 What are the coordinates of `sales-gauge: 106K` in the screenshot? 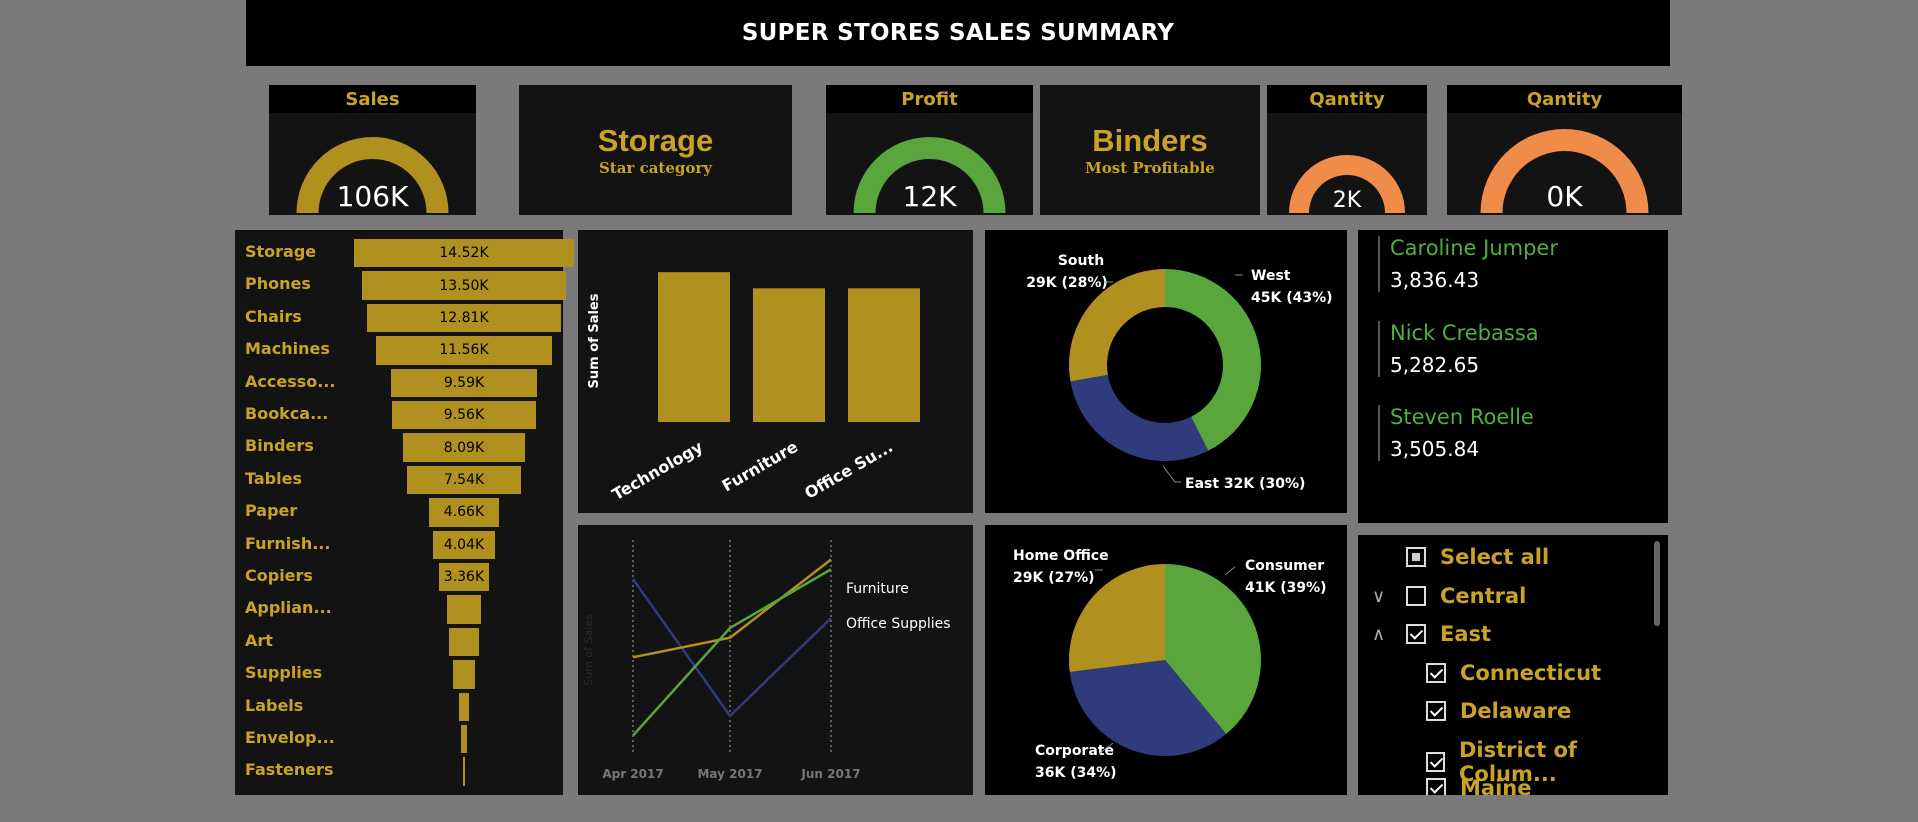 It's located at (372, 164).